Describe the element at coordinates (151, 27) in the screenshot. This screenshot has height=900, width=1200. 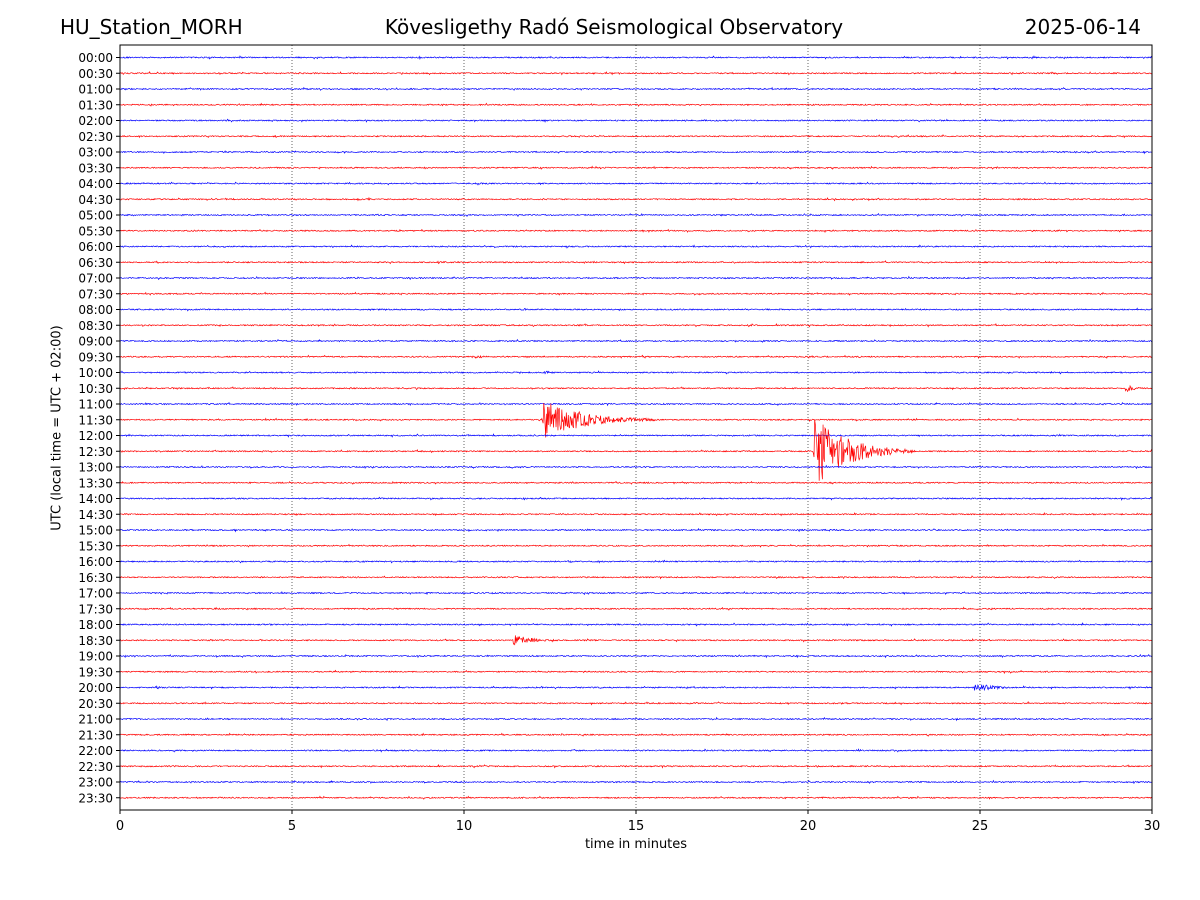
I see `station-name: HU_Station_MORH` at that location.